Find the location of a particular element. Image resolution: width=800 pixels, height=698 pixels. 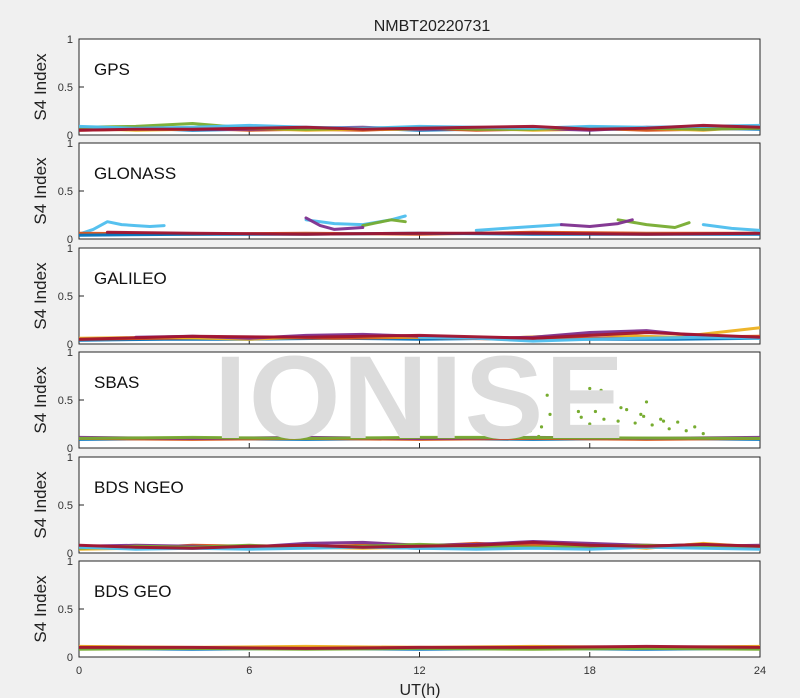

panel-galileo: 0 0.5 1 S4 Index GALILEO is located at coordinates (396, 297).